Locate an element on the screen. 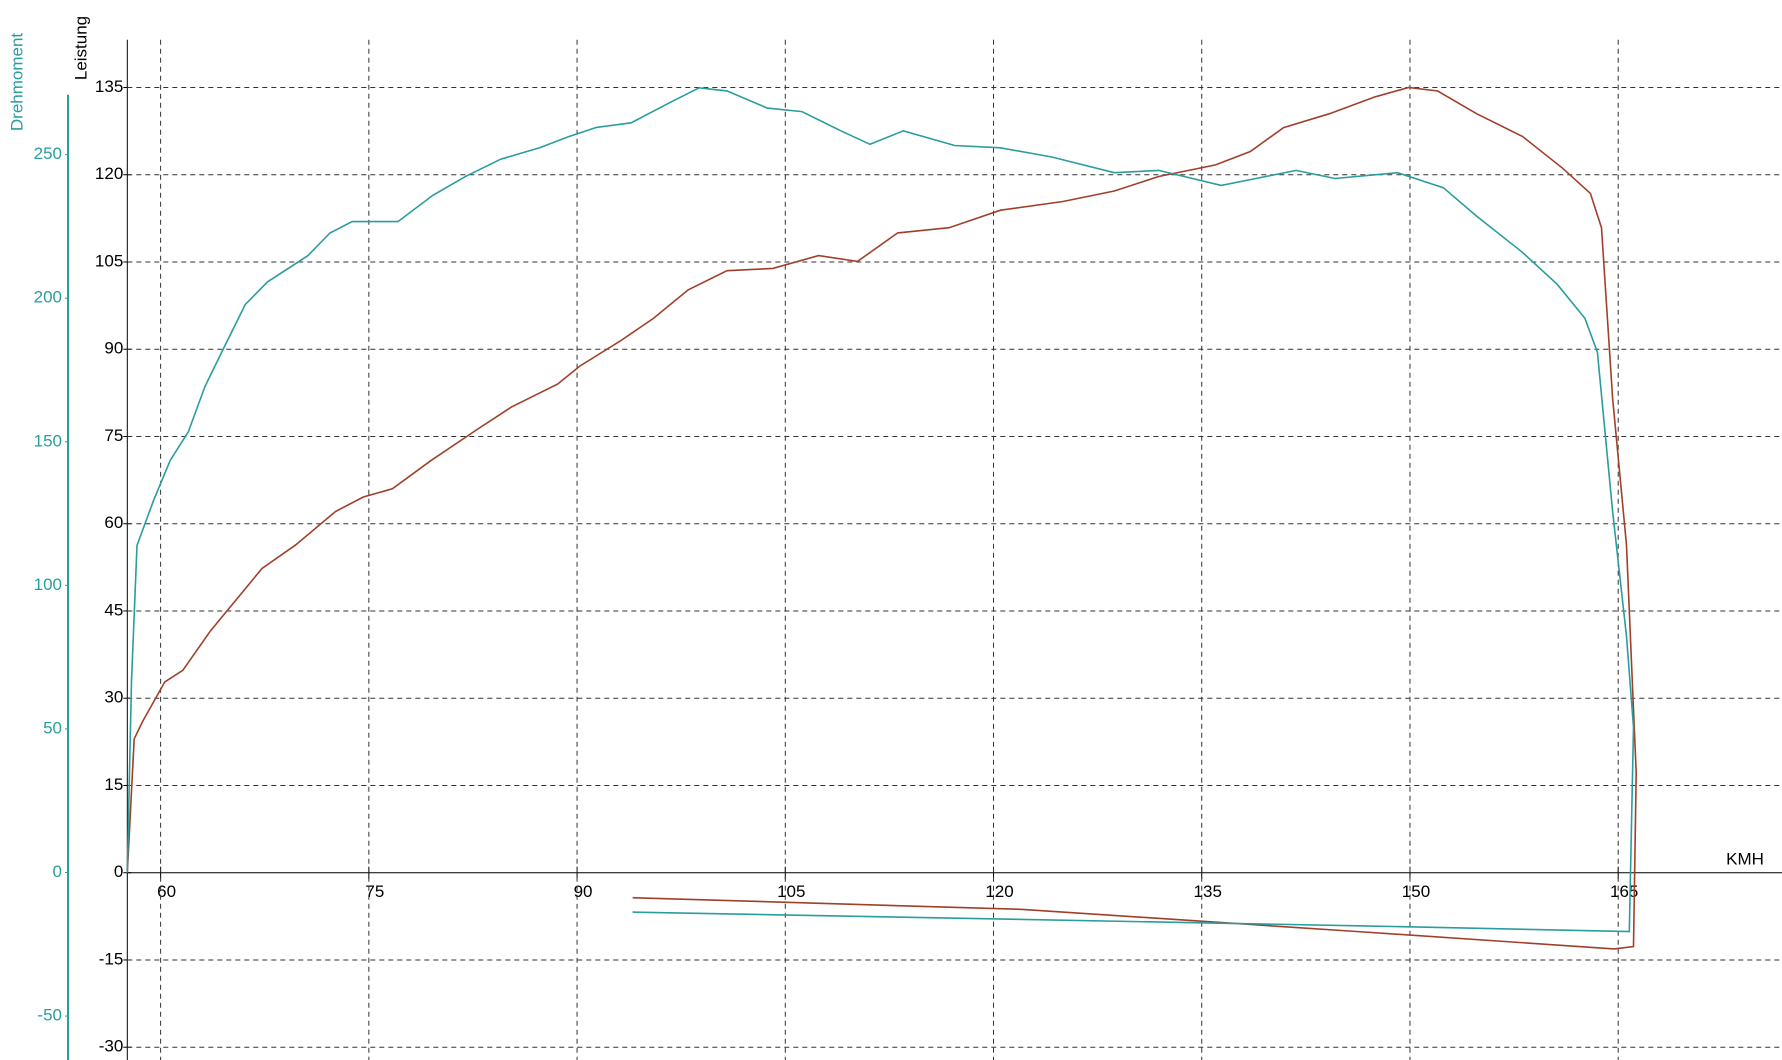 Image resolution: width=1782 pixels, height=1060 pixels. y2-tick-label: 0 is located at coordinates (57, 871).